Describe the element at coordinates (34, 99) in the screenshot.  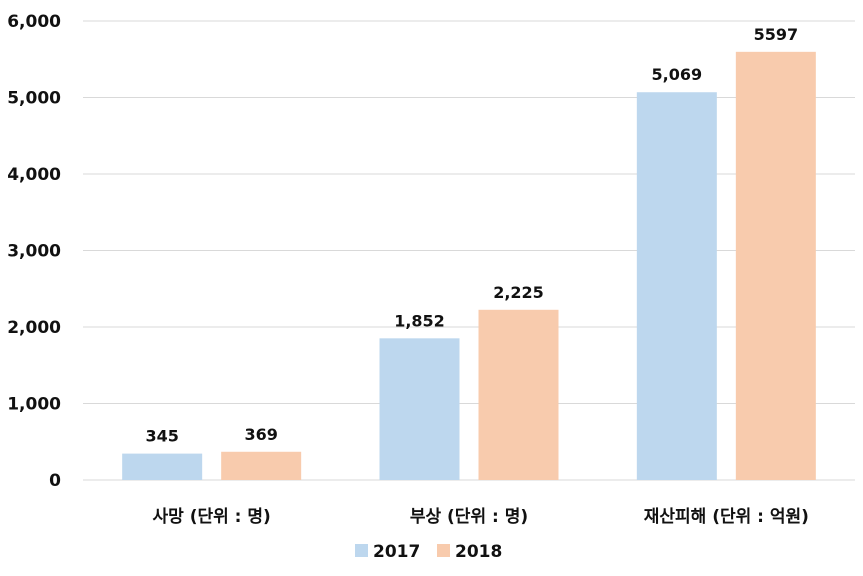
I see `y-tick-label: 5,000` at that location.